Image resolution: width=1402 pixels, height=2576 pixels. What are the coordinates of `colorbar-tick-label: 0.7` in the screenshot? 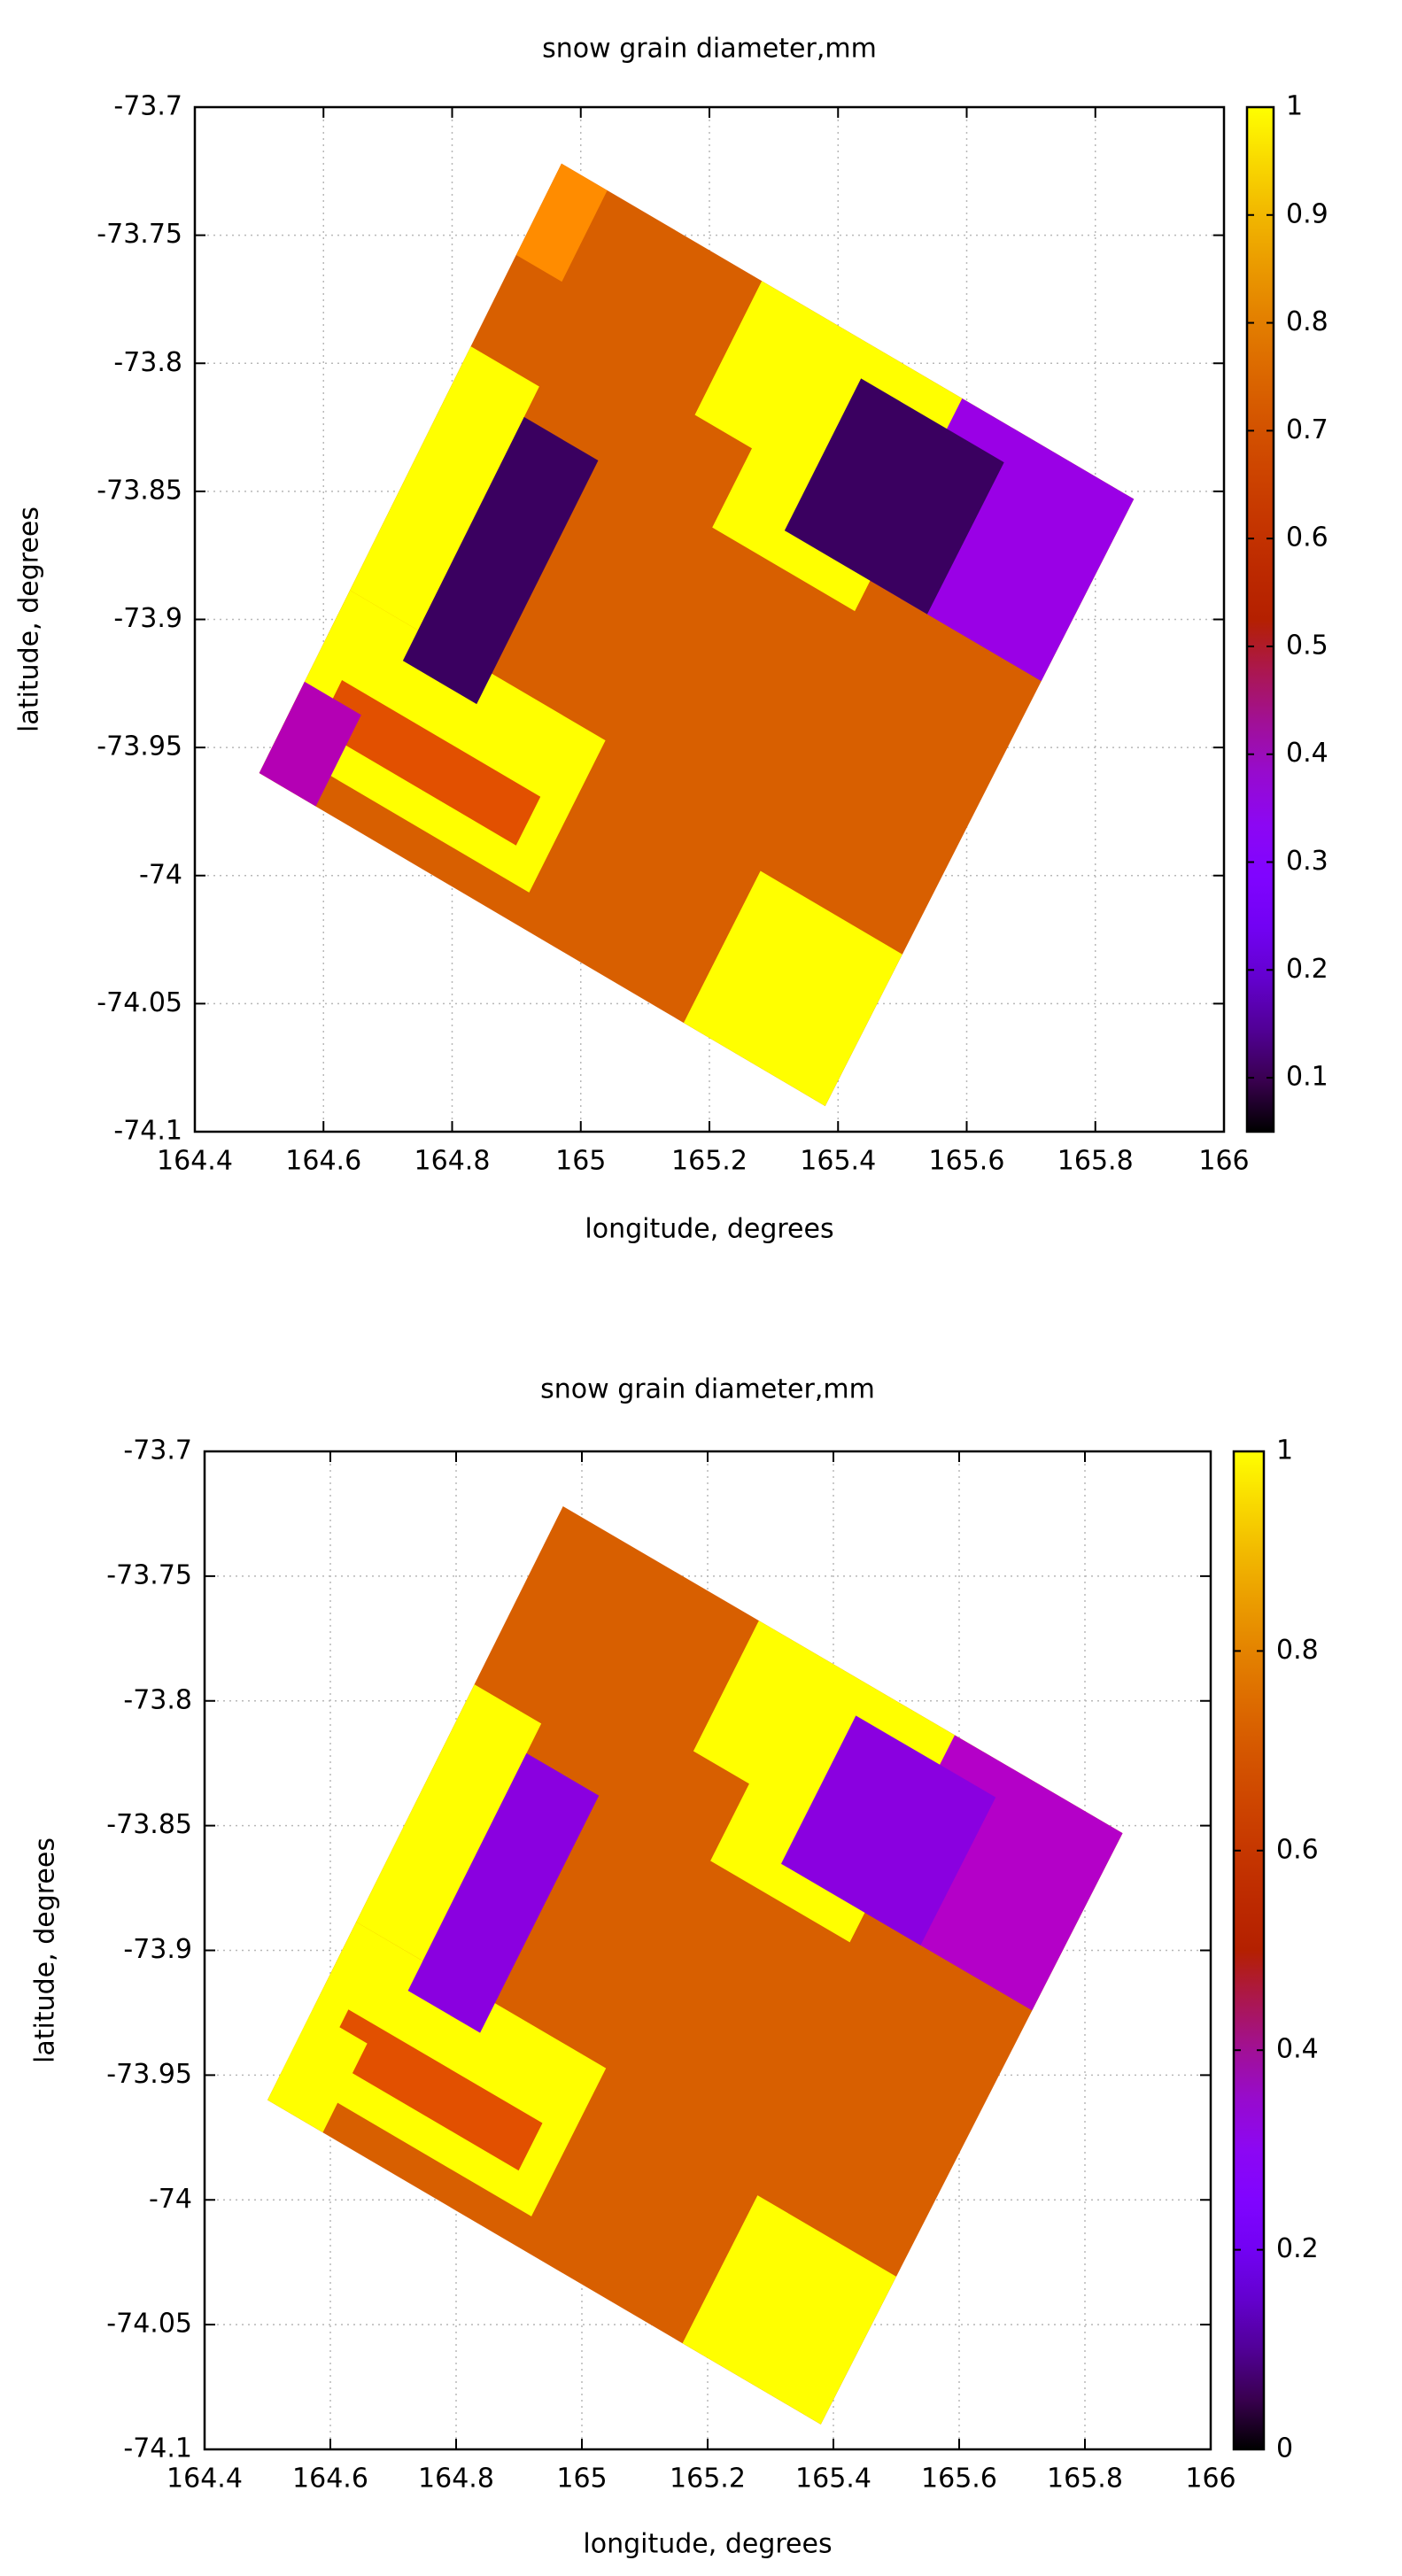 It's located at (1307, 429).